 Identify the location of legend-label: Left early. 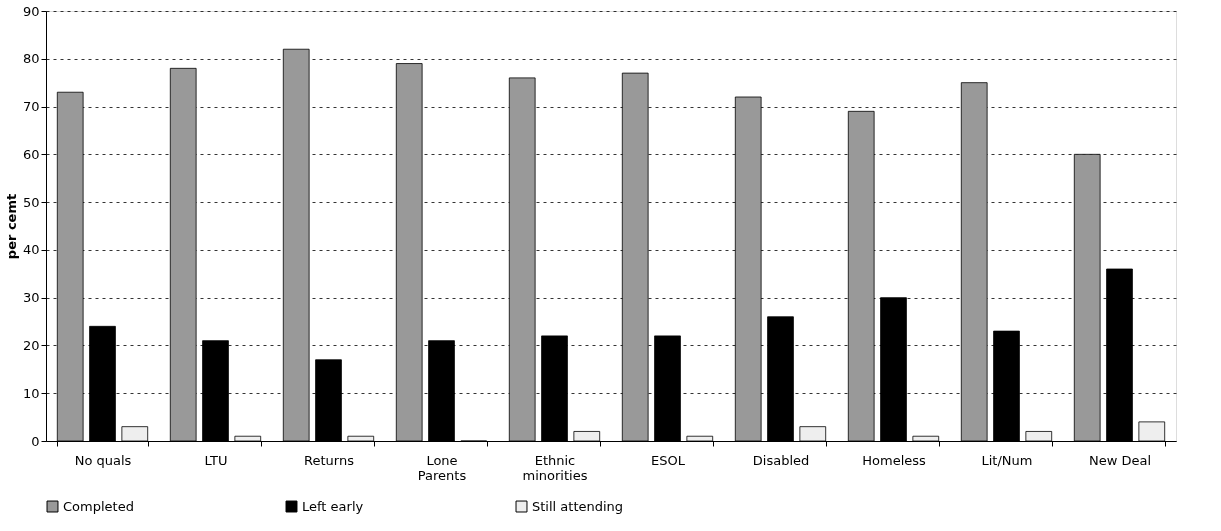
(333, 506).